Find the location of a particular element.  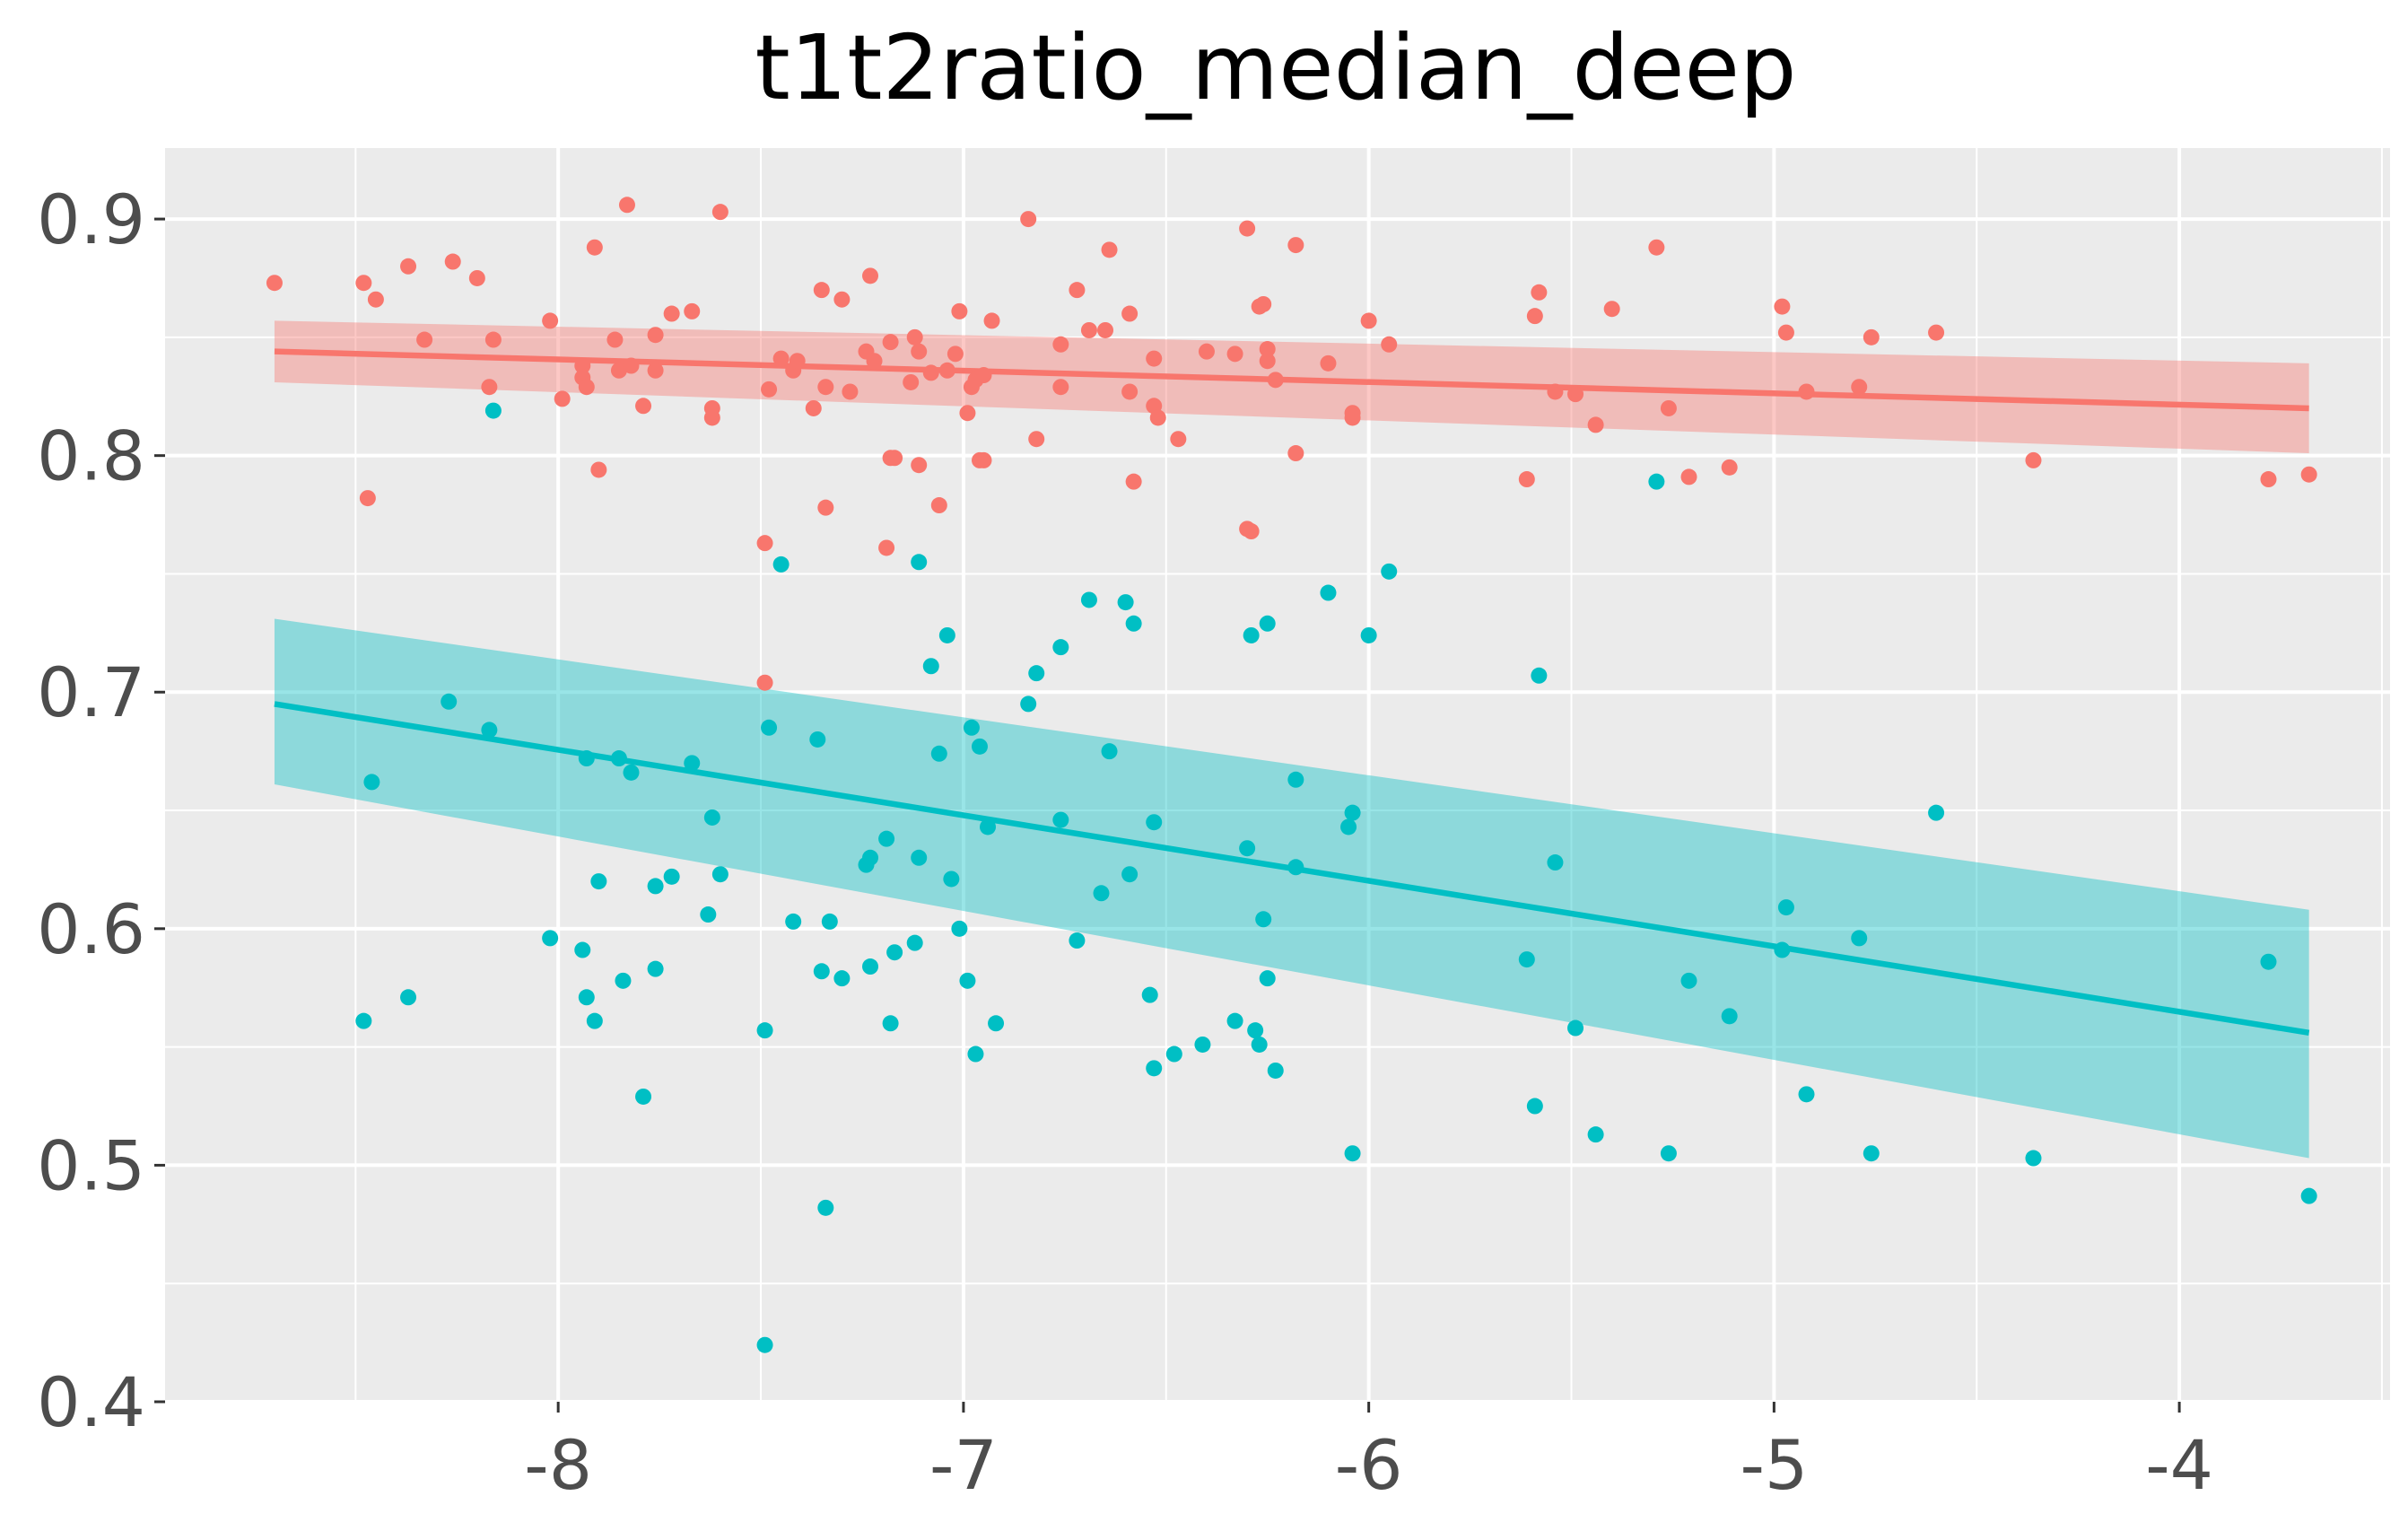

chart-title: t1t2ratio_median_deep is located at coordinates (1275, 67).